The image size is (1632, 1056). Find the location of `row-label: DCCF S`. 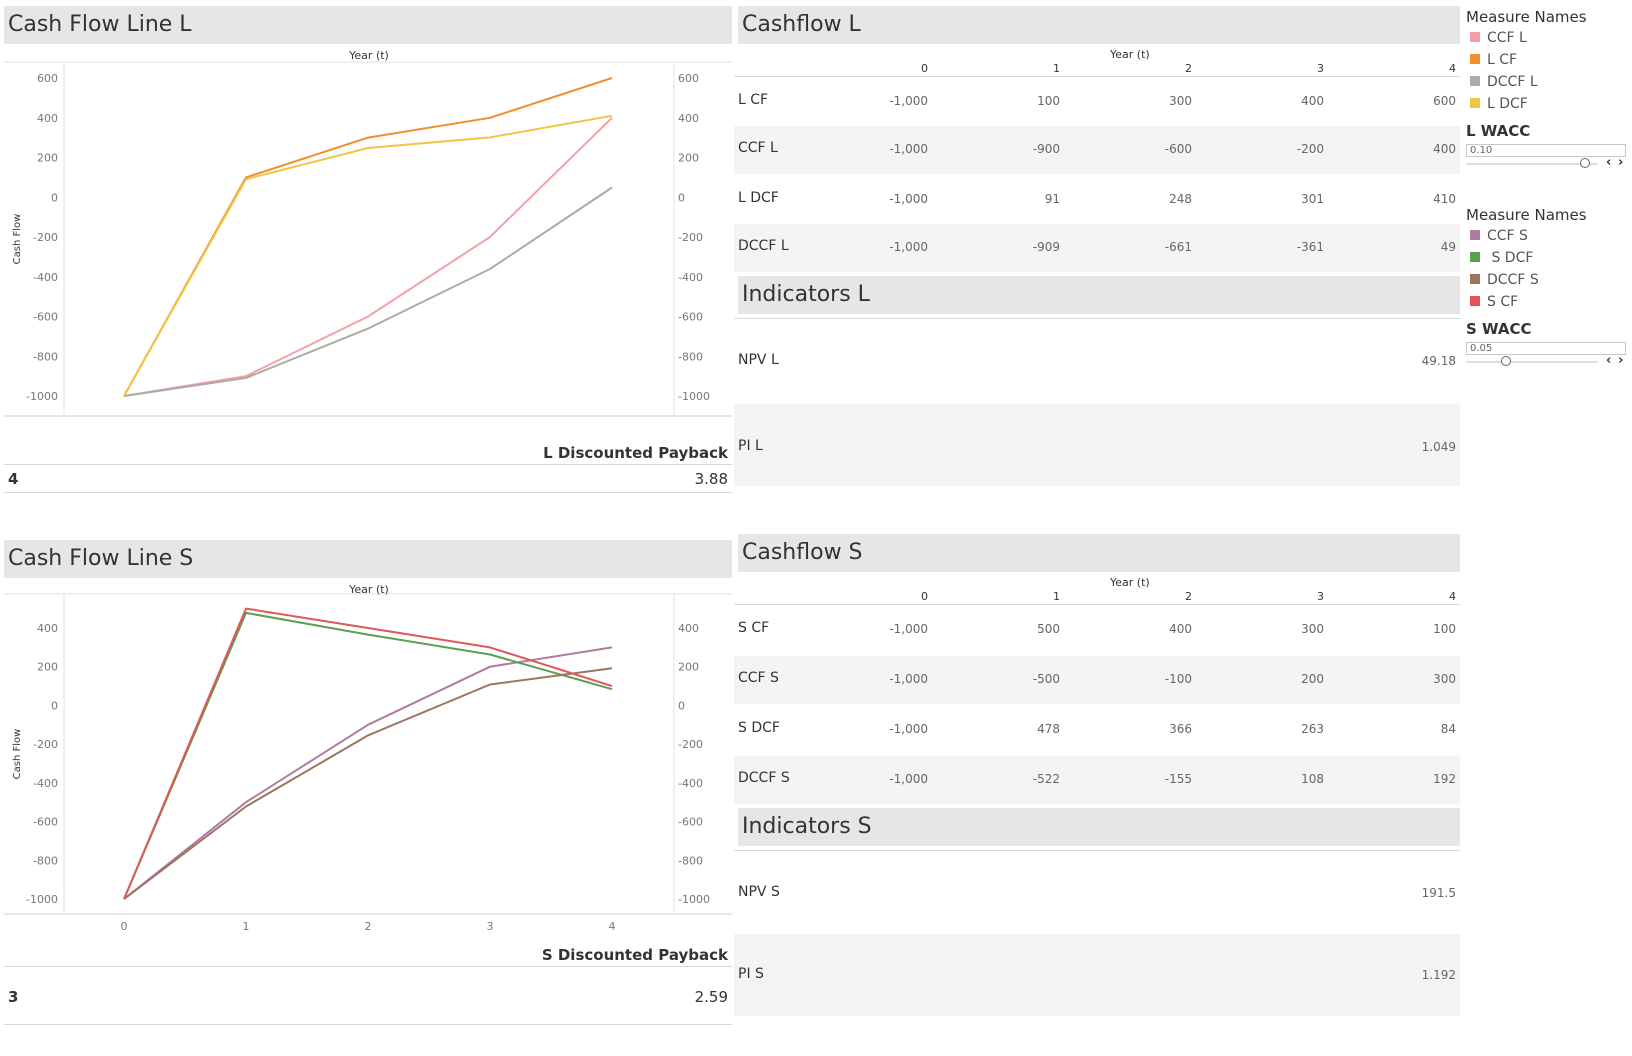

row-label: DCCF S is located at coordinates (764, 778).